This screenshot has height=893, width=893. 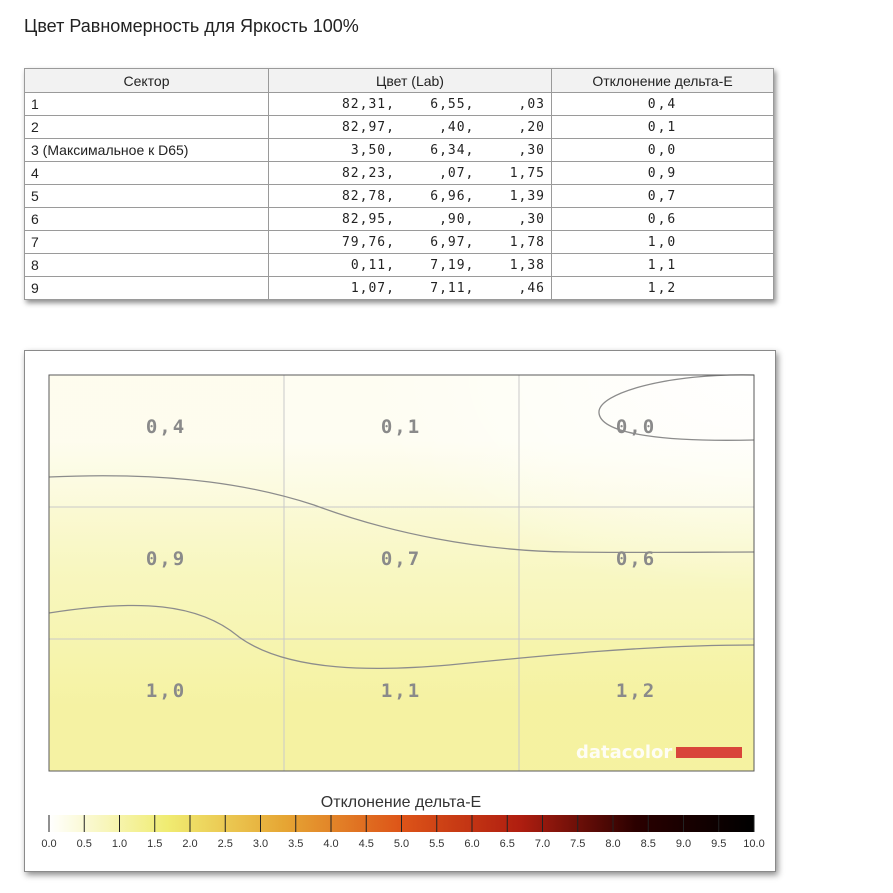 What do you see at coordinates (636, 691) in the screenshot?
I see `heatmap-cell-label: 1,2` at bounding box center [636, 691].